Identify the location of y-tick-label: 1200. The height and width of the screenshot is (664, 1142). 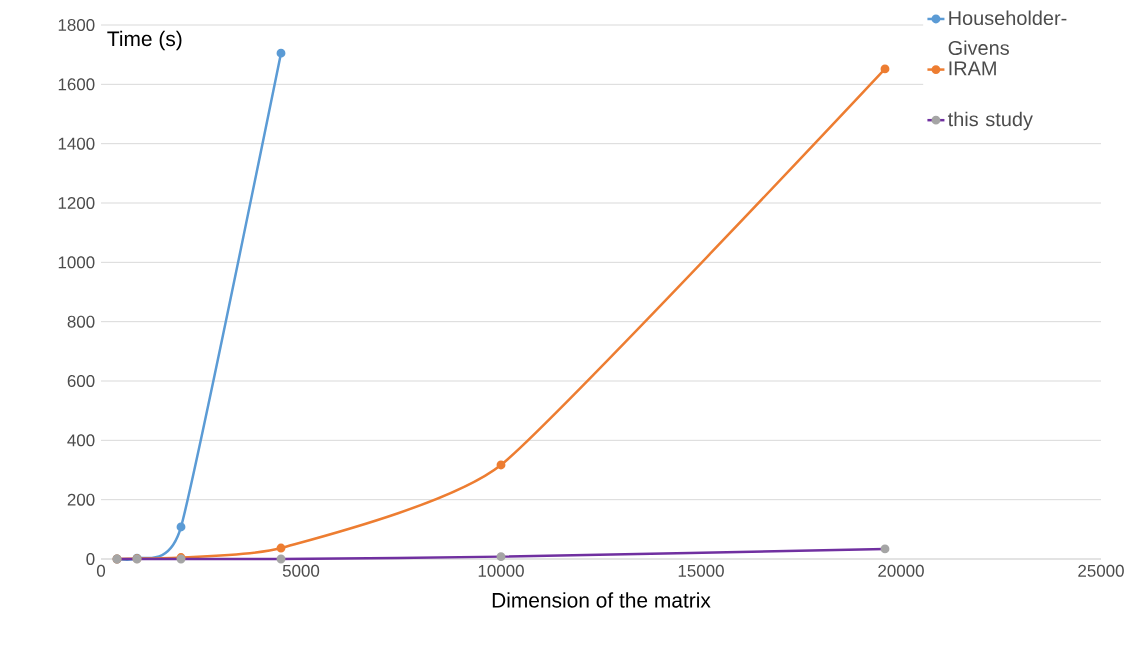
(76, 203).